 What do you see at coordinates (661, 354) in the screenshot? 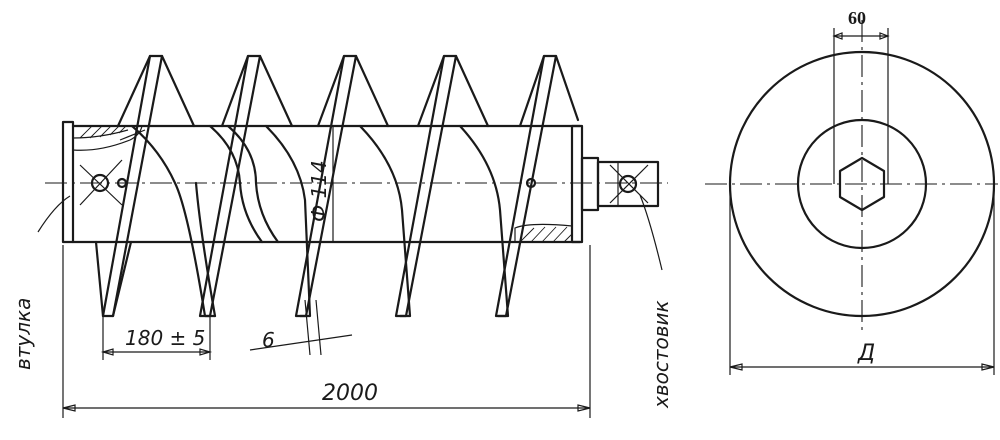
I see `shank-label: хвостовик` at bounding box center [661, 354].